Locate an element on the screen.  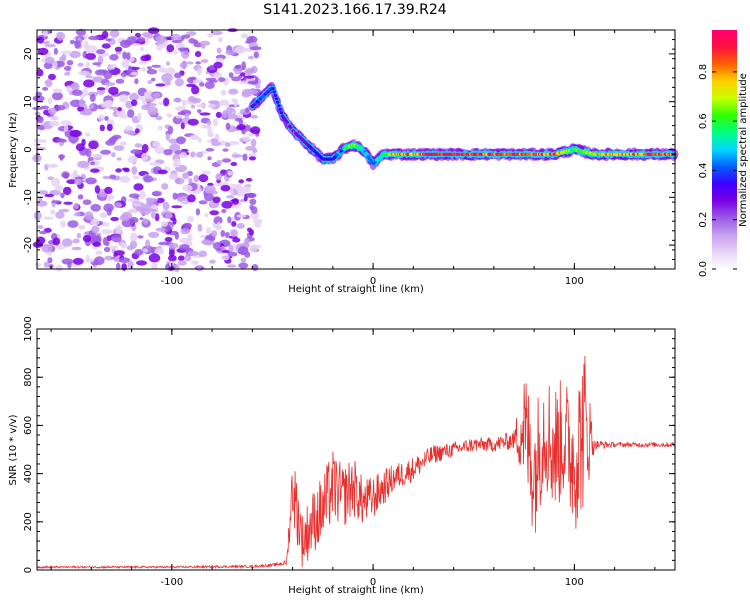
colorbar-tick-label: 0.8 is located at coordinates (703, 72).